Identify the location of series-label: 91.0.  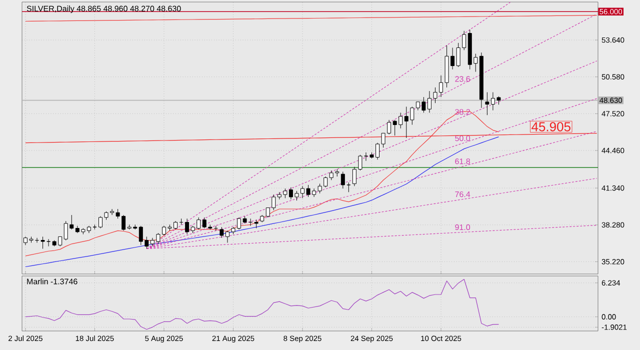
(462, 227).